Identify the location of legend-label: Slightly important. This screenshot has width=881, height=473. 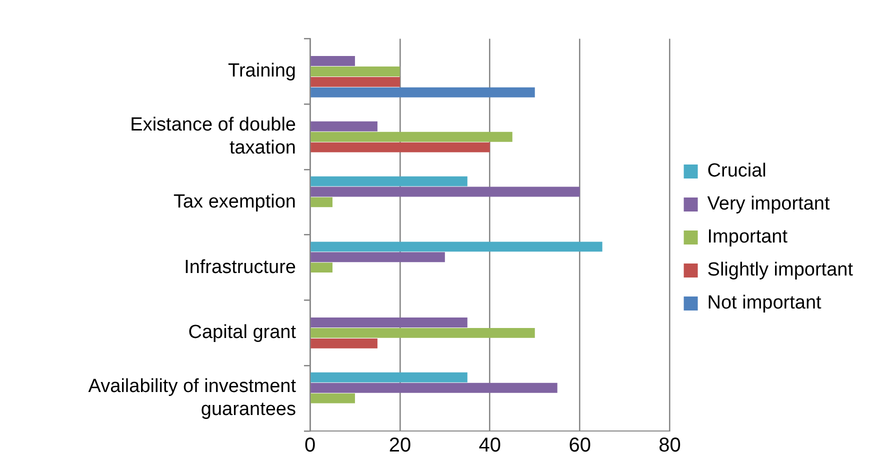
(780, 270).